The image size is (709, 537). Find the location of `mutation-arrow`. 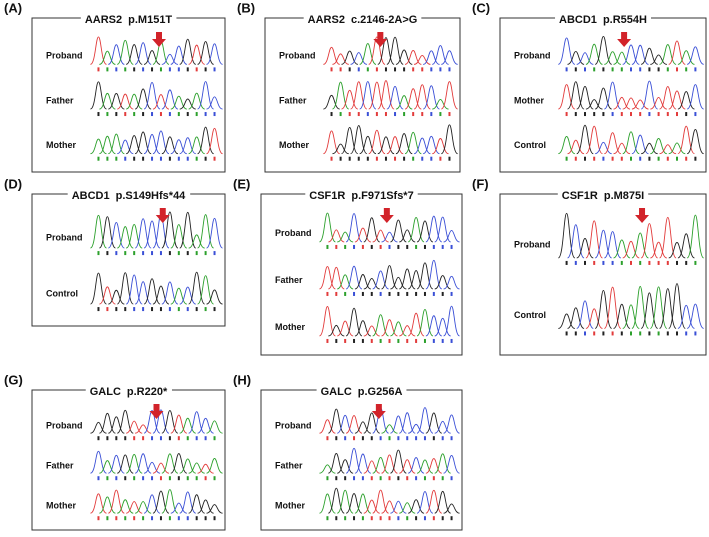

mutation-arrow is located at coordinates (642, 215).